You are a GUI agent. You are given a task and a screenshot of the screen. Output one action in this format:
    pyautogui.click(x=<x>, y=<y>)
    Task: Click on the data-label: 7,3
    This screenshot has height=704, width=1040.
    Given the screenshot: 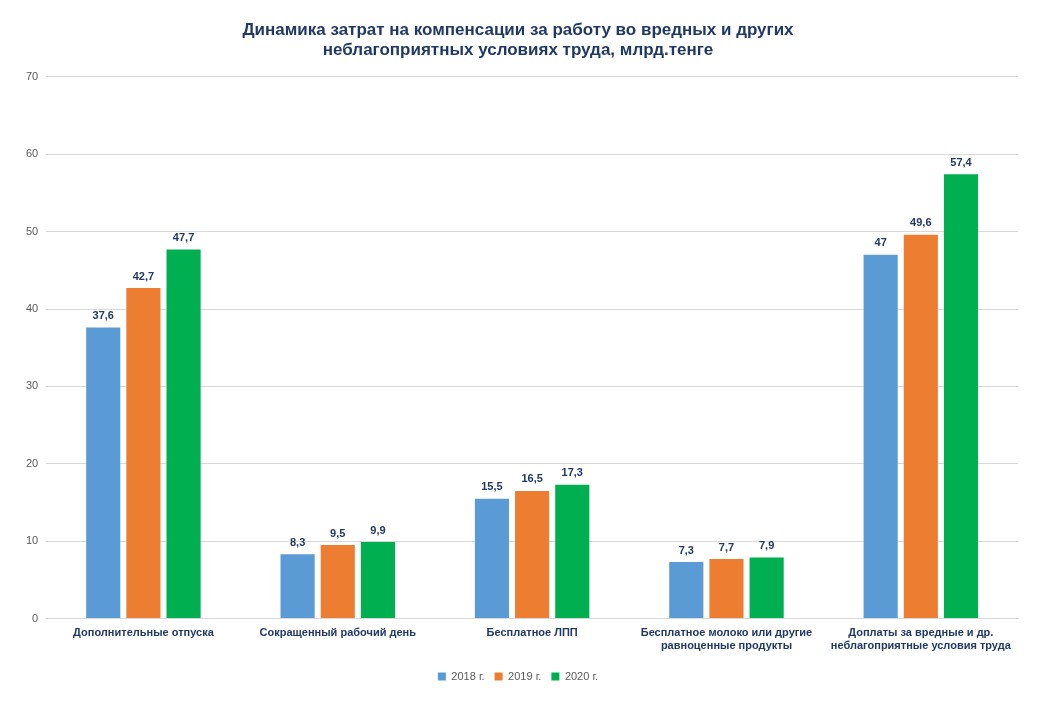 What is the action you would take?
    pyautogui.click(x=686, y=549)
    